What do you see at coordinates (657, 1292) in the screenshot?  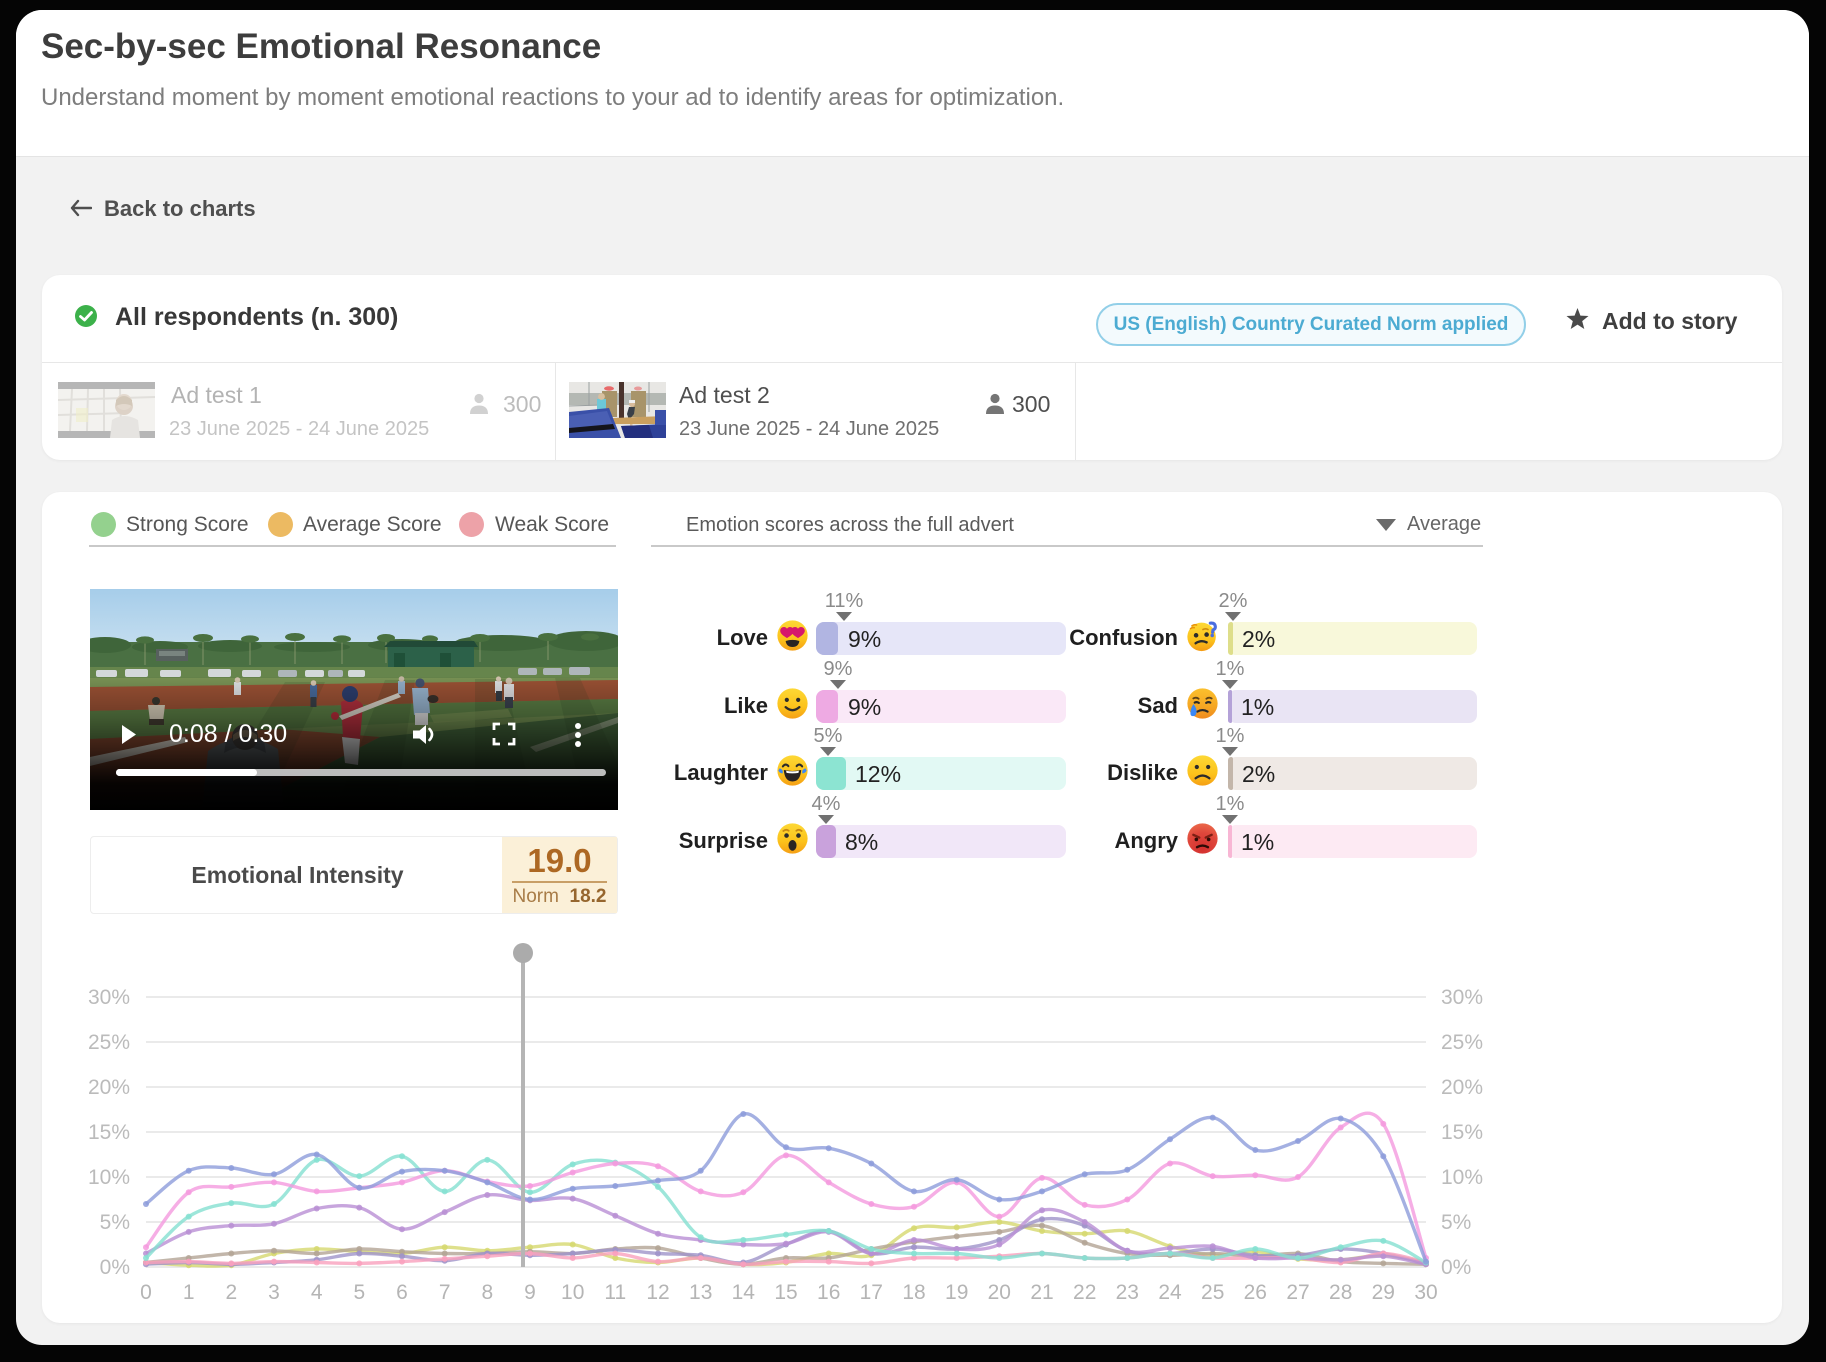 I see `svg-text: 12` at bounding box center [657, 1292].